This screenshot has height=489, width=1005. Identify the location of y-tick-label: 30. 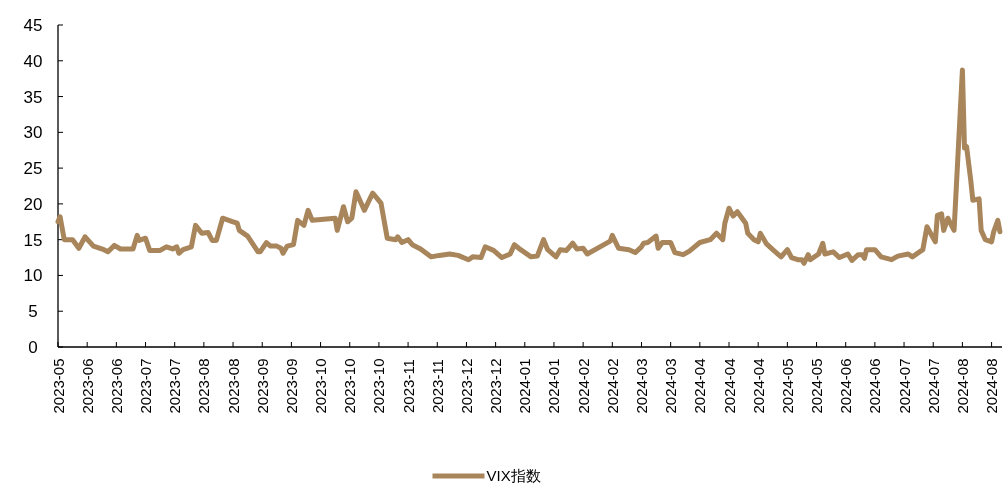
(33, 133).